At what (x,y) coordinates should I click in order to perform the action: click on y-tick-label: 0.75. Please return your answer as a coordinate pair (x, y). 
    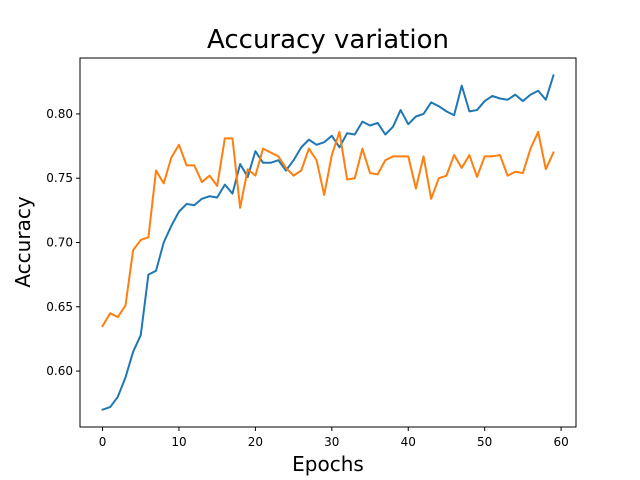
    Looking at the image, I should click on (59, 178).